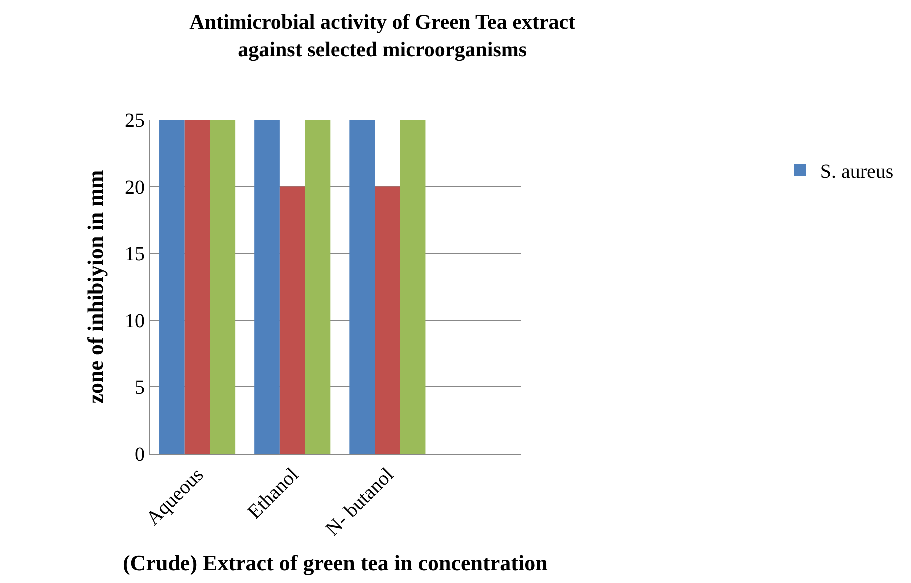  I want to click on y-axis-title: zone of inhibiyion in mm, so click(95, 287).